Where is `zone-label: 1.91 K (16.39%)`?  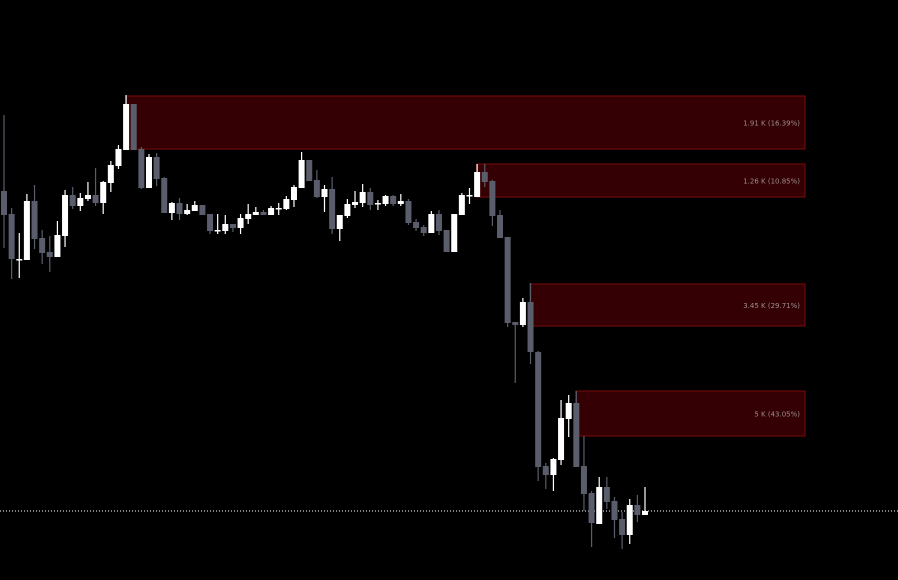
zone-label: 1.91 K (16.39%) is located at coordinates (771, 124).